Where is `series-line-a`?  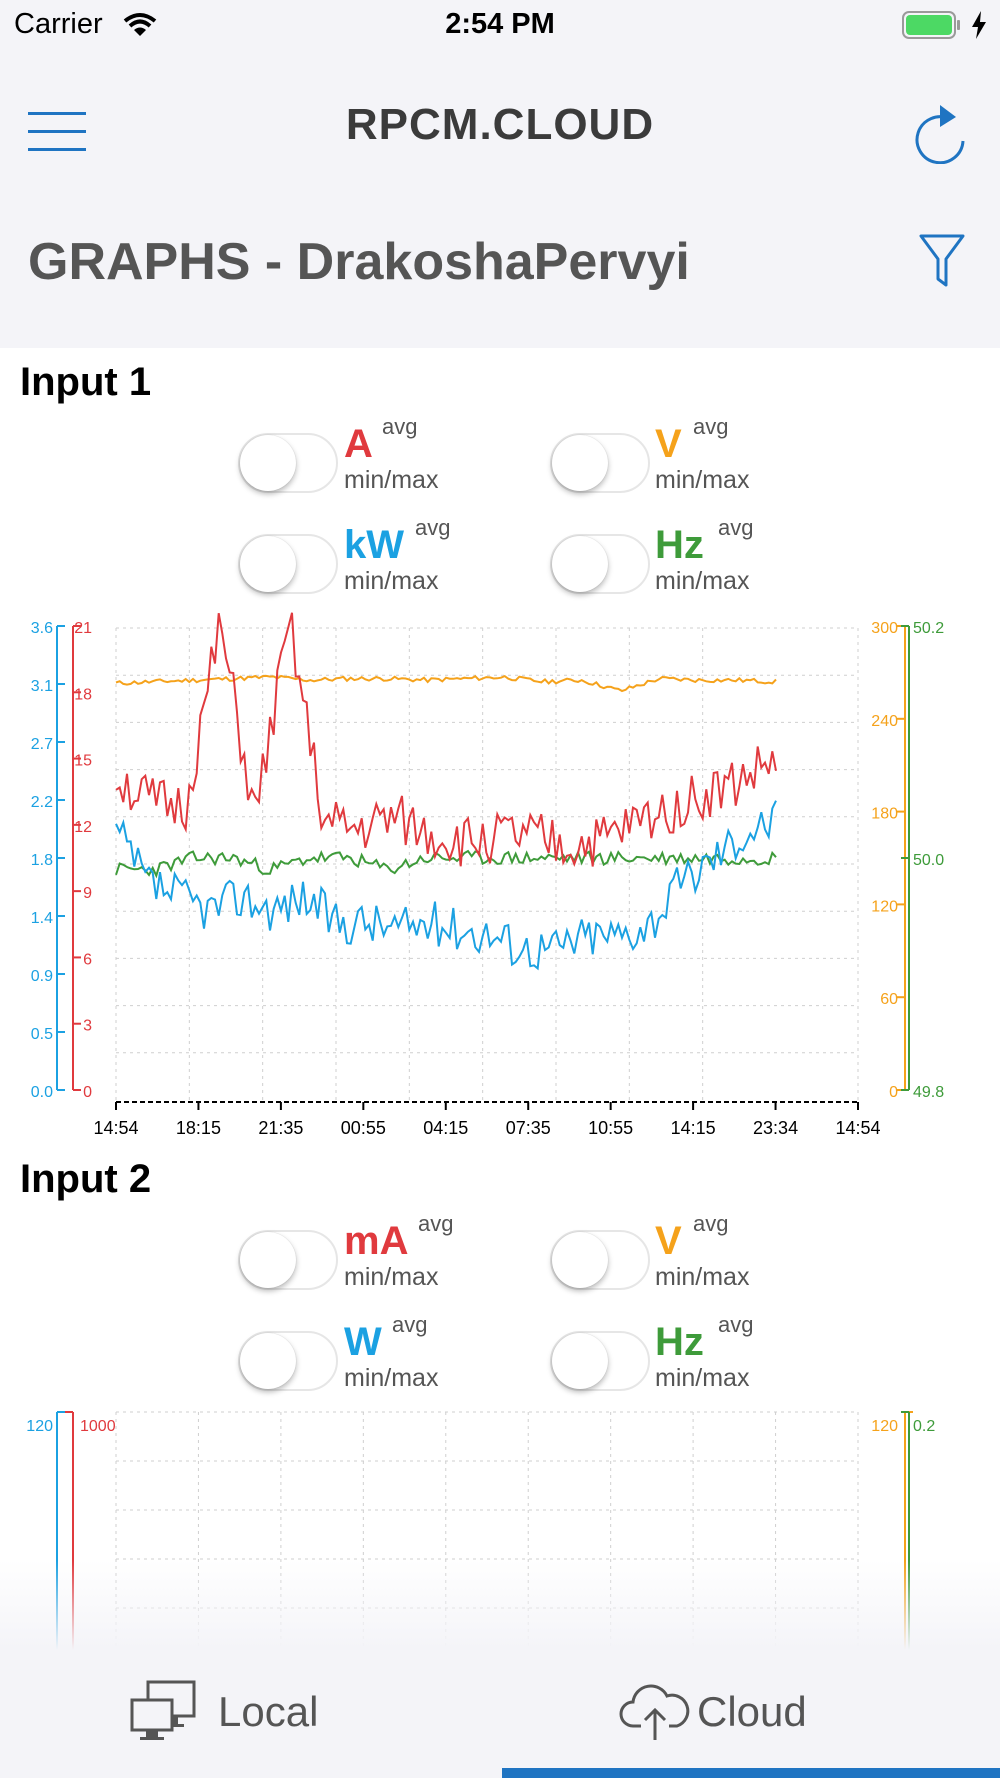
series-line-a is located at coordinates (446, 739).